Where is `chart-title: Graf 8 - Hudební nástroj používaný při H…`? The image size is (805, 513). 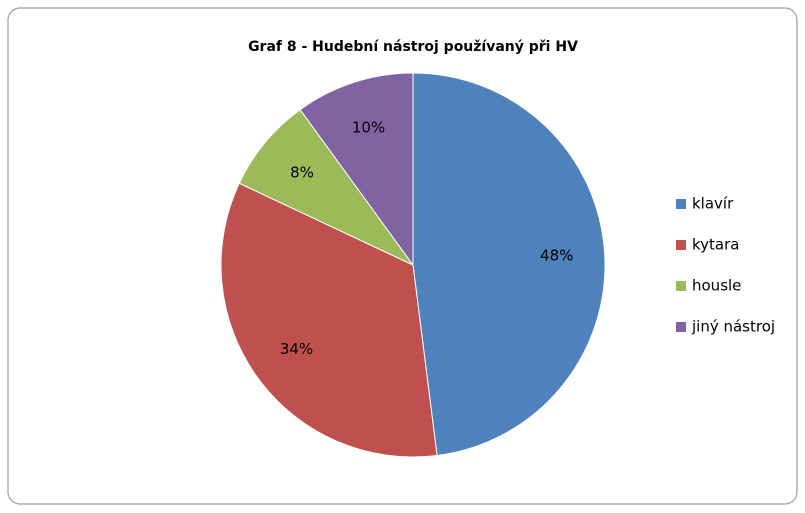 chart-title: Graf 8 - Hudební nástroj používaný při H… is located at coordinates (413, 47).